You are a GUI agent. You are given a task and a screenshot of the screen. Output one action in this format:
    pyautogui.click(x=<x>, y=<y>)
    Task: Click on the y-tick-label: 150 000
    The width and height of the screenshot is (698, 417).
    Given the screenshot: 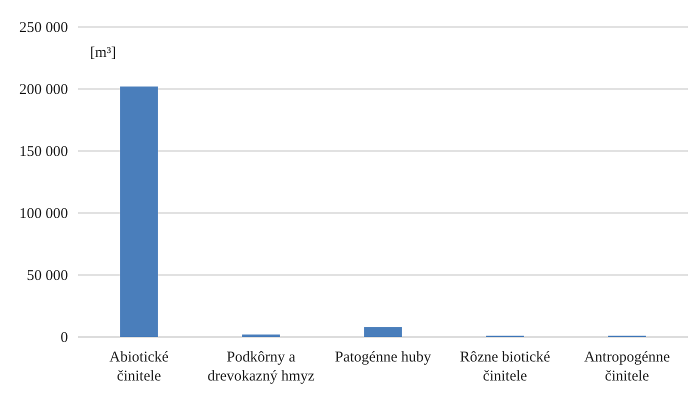 What is the action you would take?
    pyautogui.click(x=43, y=152)
    